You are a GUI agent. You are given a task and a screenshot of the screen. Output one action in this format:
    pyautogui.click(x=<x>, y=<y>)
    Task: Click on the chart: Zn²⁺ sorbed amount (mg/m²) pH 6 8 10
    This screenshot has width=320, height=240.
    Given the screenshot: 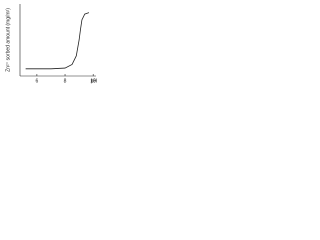 What is the action you would take?
    pyautogui.click(x=51, y=44)
    